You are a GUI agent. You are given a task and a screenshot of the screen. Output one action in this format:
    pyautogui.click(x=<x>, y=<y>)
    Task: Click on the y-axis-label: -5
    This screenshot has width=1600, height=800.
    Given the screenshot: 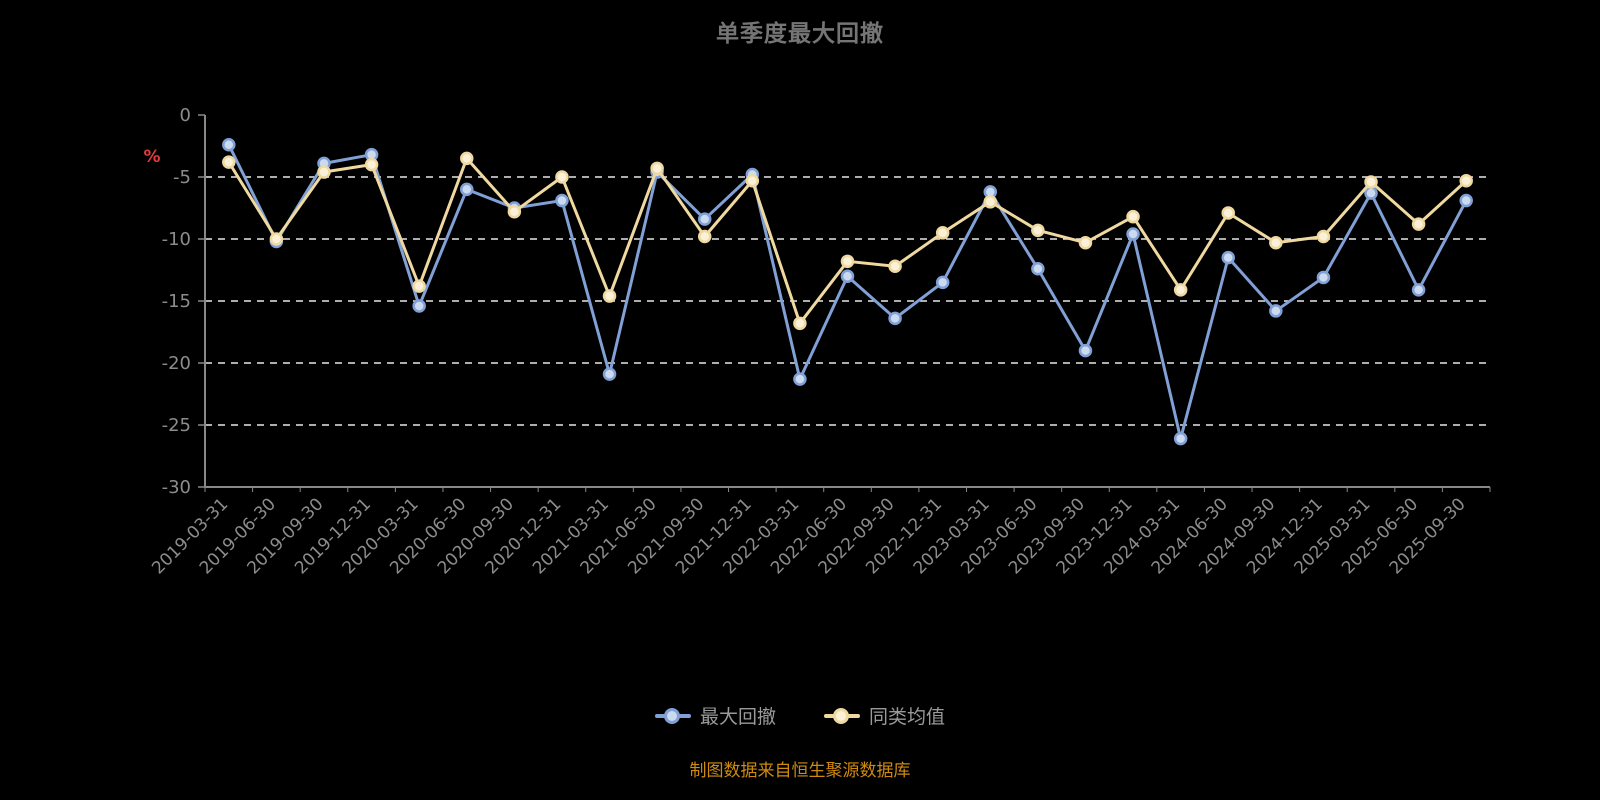 What is the action you would take?
    pyautogui.click(x=182, y=177)
    